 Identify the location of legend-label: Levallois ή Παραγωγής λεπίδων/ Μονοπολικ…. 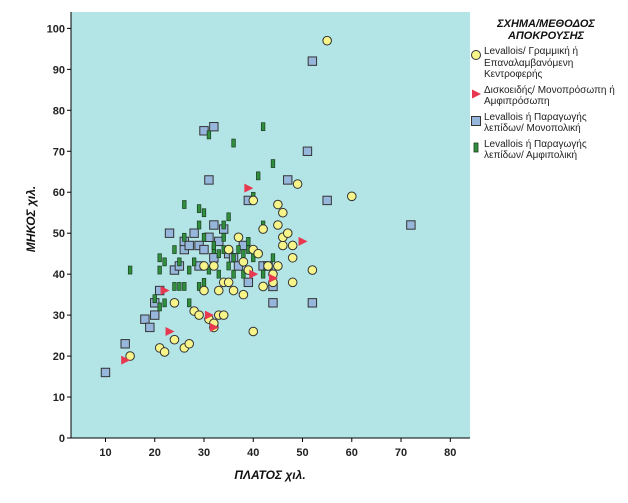
(535, 123).